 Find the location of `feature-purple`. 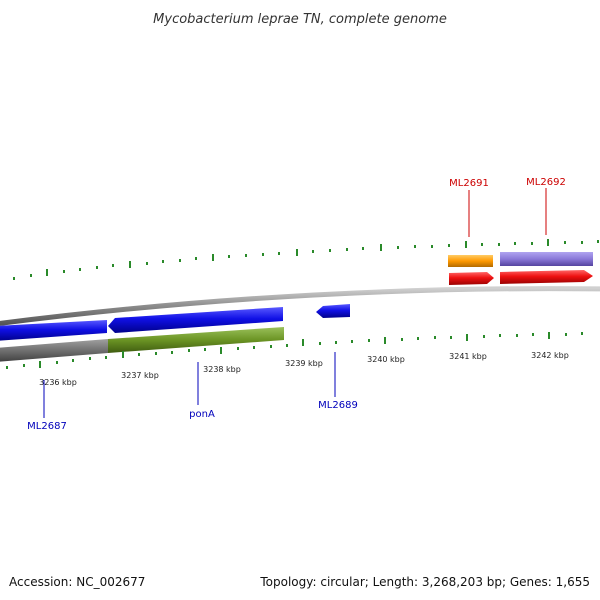

feature-purple is located at coordinates (546, 259).